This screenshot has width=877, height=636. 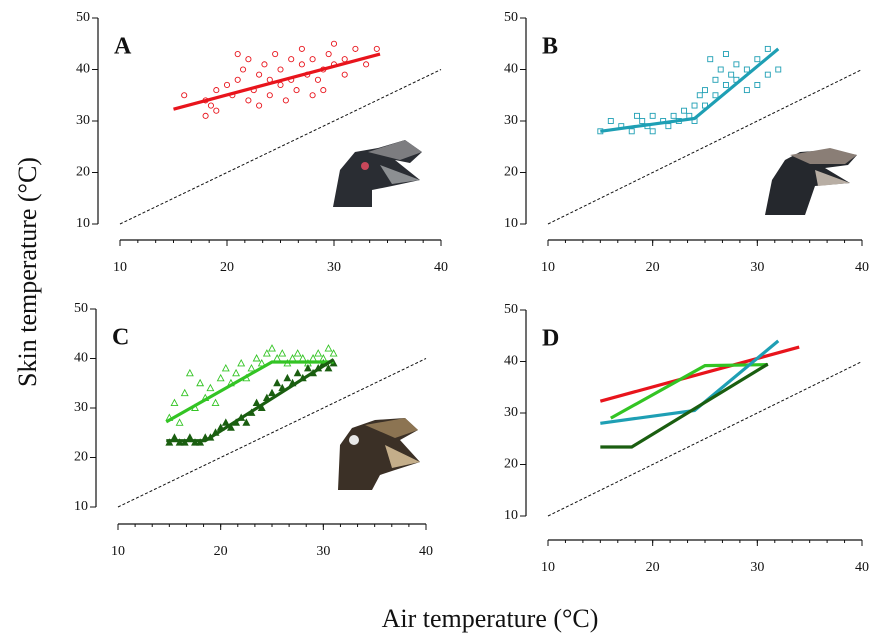 I want to click on y-tick-label: 50, so click(x=511, y=17).